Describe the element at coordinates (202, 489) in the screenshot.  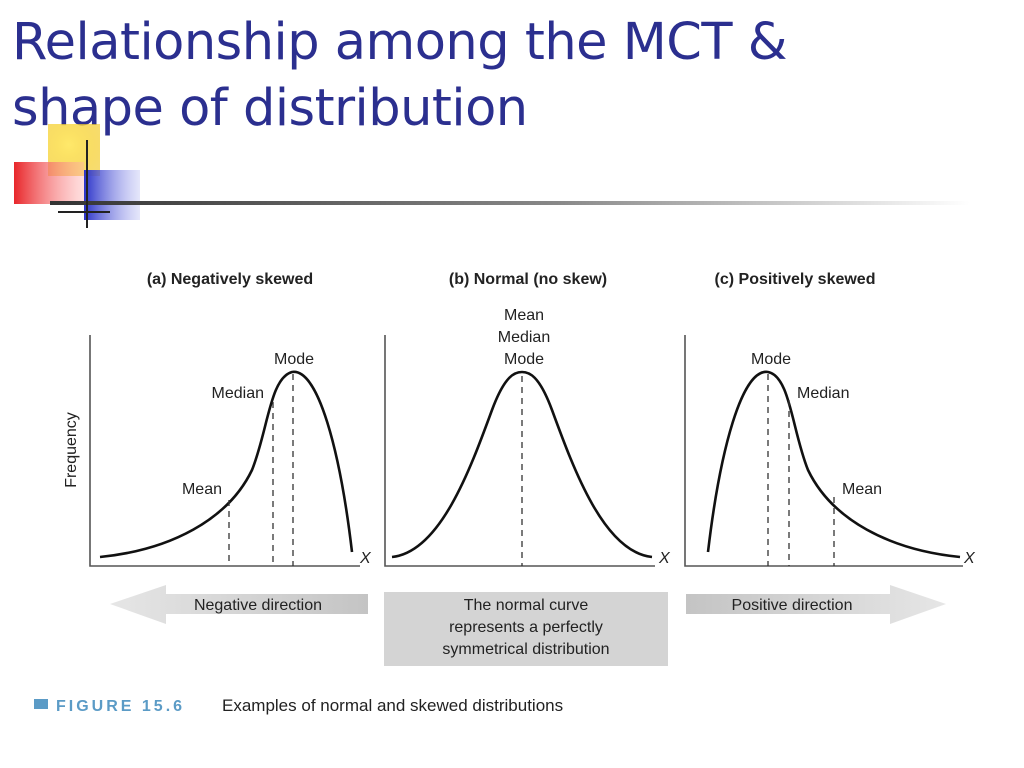
I see `panel-a-mean-label: Mean` at that location.